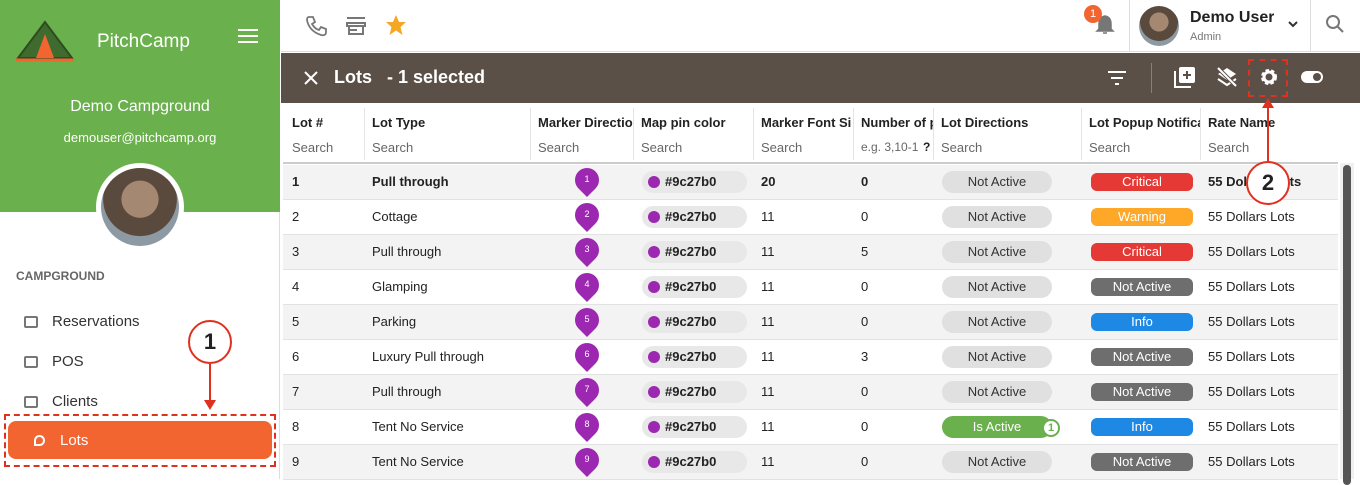  Describe the element at coordinates (68, 361) in the screenshot. I see `nav-item: POS` at that location.